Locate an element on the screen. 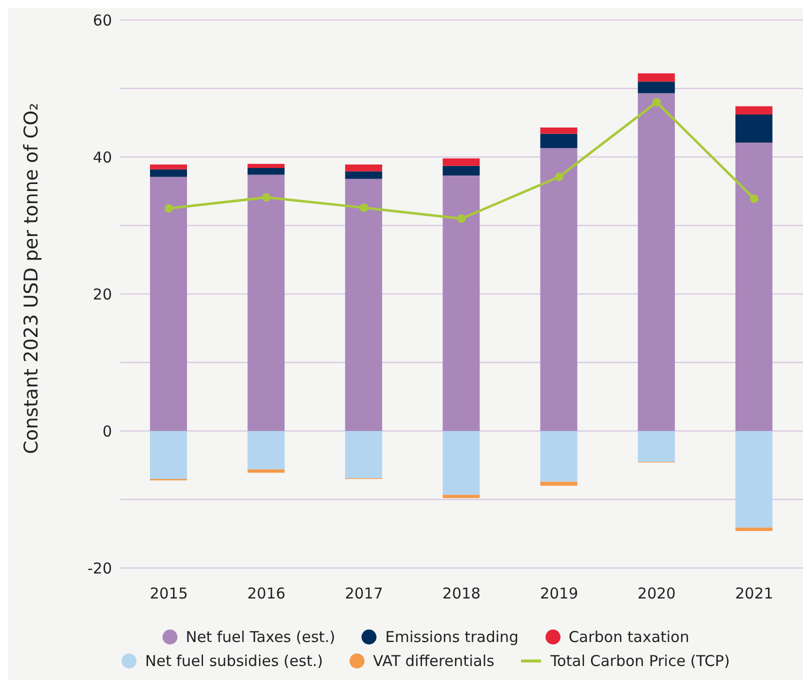  legend-label: Total Carbon Price (TCP) is located at coordinates (640, 661).